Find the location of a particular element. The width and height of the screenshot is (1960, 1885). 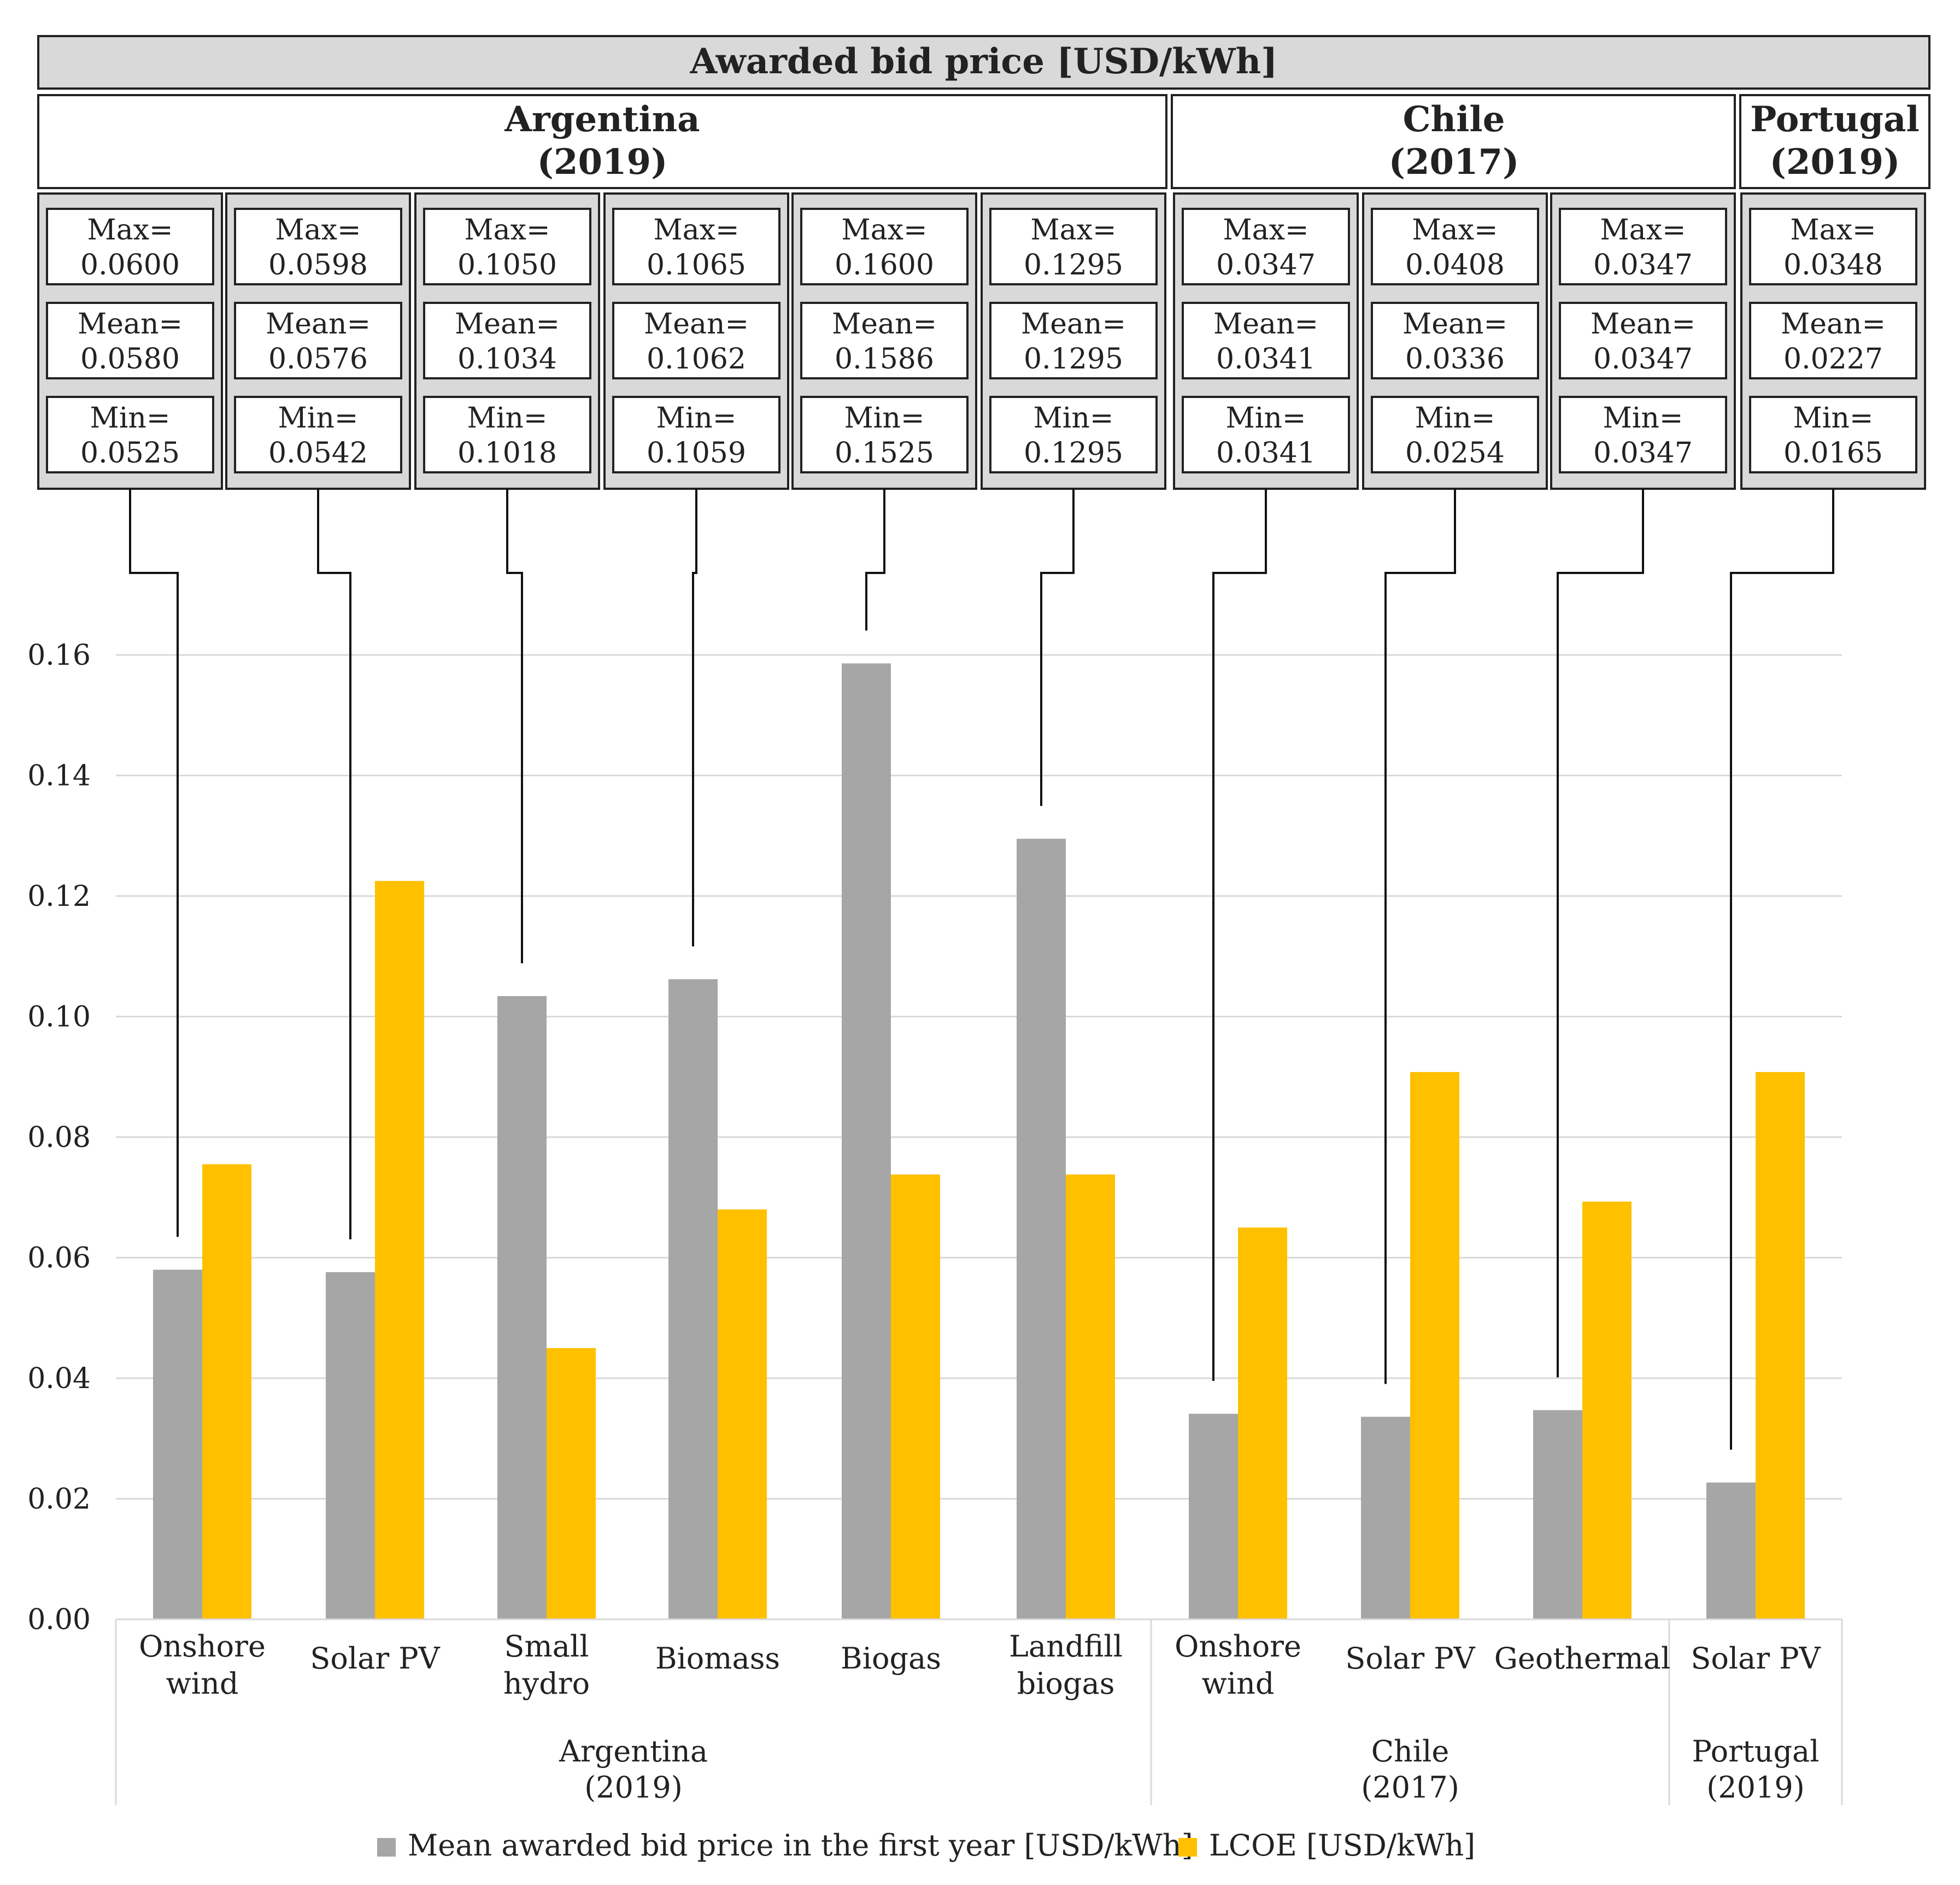

x-category-label: Biogas is located at coordinates (891, 1658).